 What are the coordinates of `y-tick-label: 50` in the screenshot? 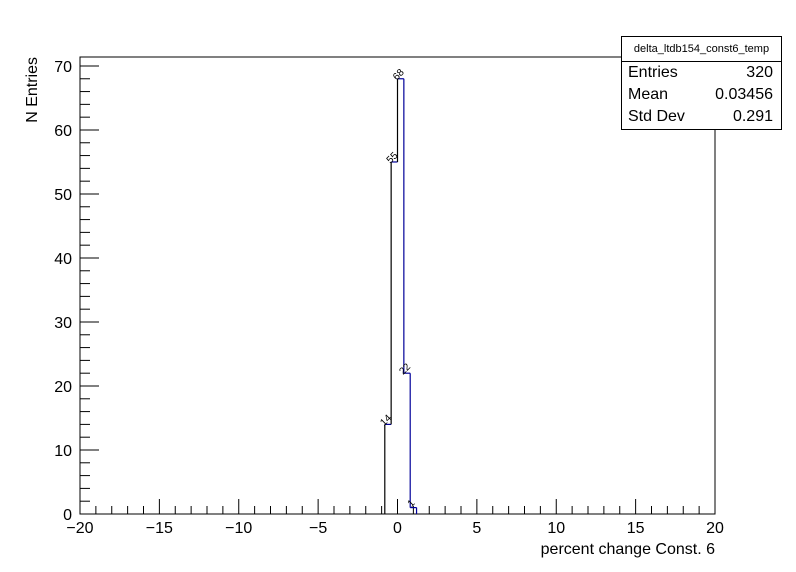 It's located at (63, 195).